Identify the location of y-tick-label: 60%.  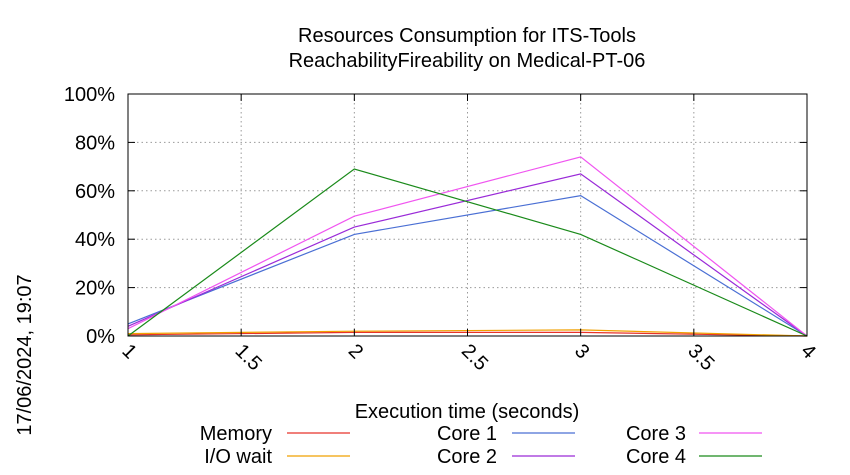
(95, 192).